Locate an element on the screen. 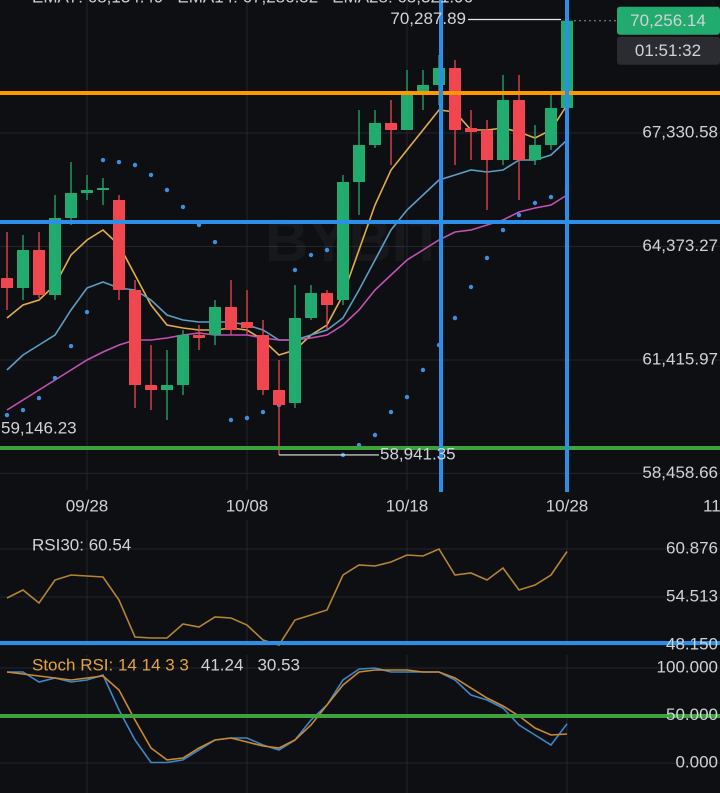 The image size is (720, 793). y-tick-label: 58,458.66 is located at coordinates (680, 472).